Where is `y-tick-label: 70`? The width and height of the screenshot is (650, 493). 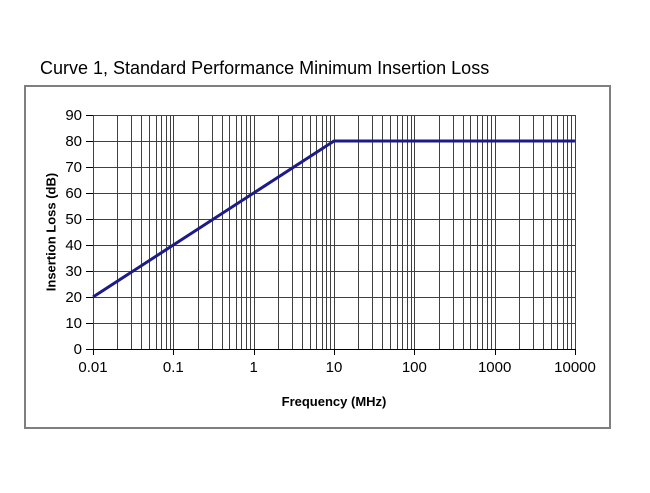
y-tick-label: 70 is located at coordinates (73, 167).